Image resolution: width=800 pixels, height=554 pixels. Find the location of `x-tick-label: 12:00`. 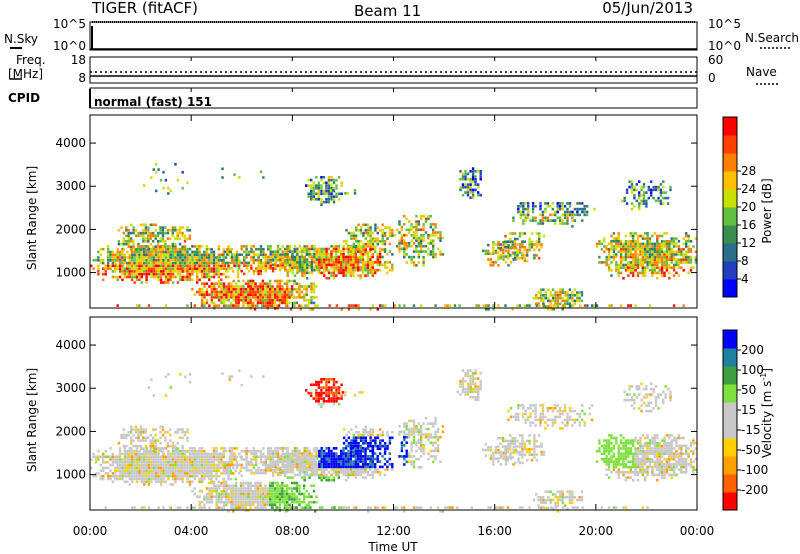

x-tick-label: 12:00 is located at coordinates (393, 531).